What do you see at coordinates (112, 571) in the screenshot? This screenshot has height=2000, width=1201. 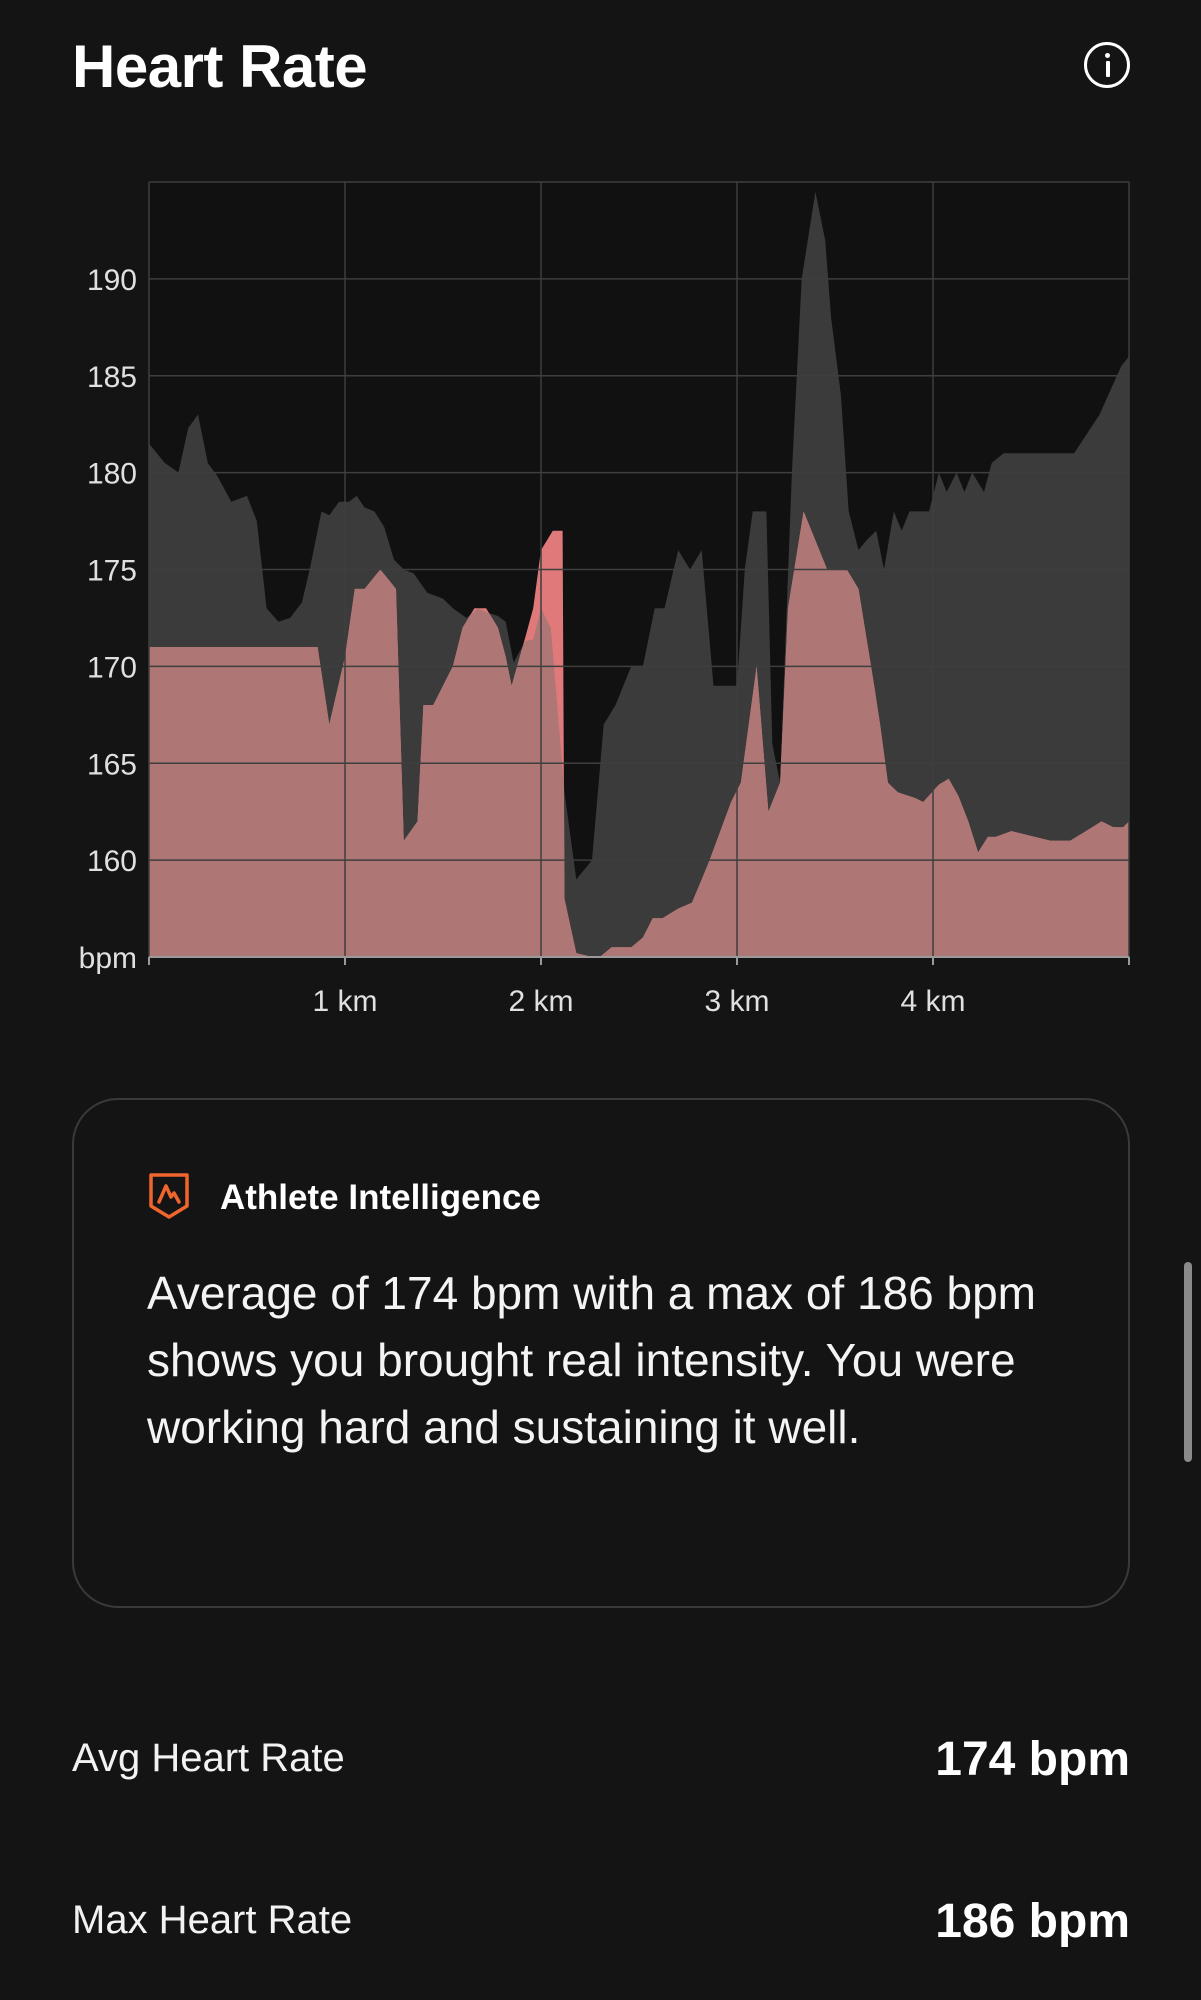 I see `y-tick-label: 175` at bounding box center [112, 571].